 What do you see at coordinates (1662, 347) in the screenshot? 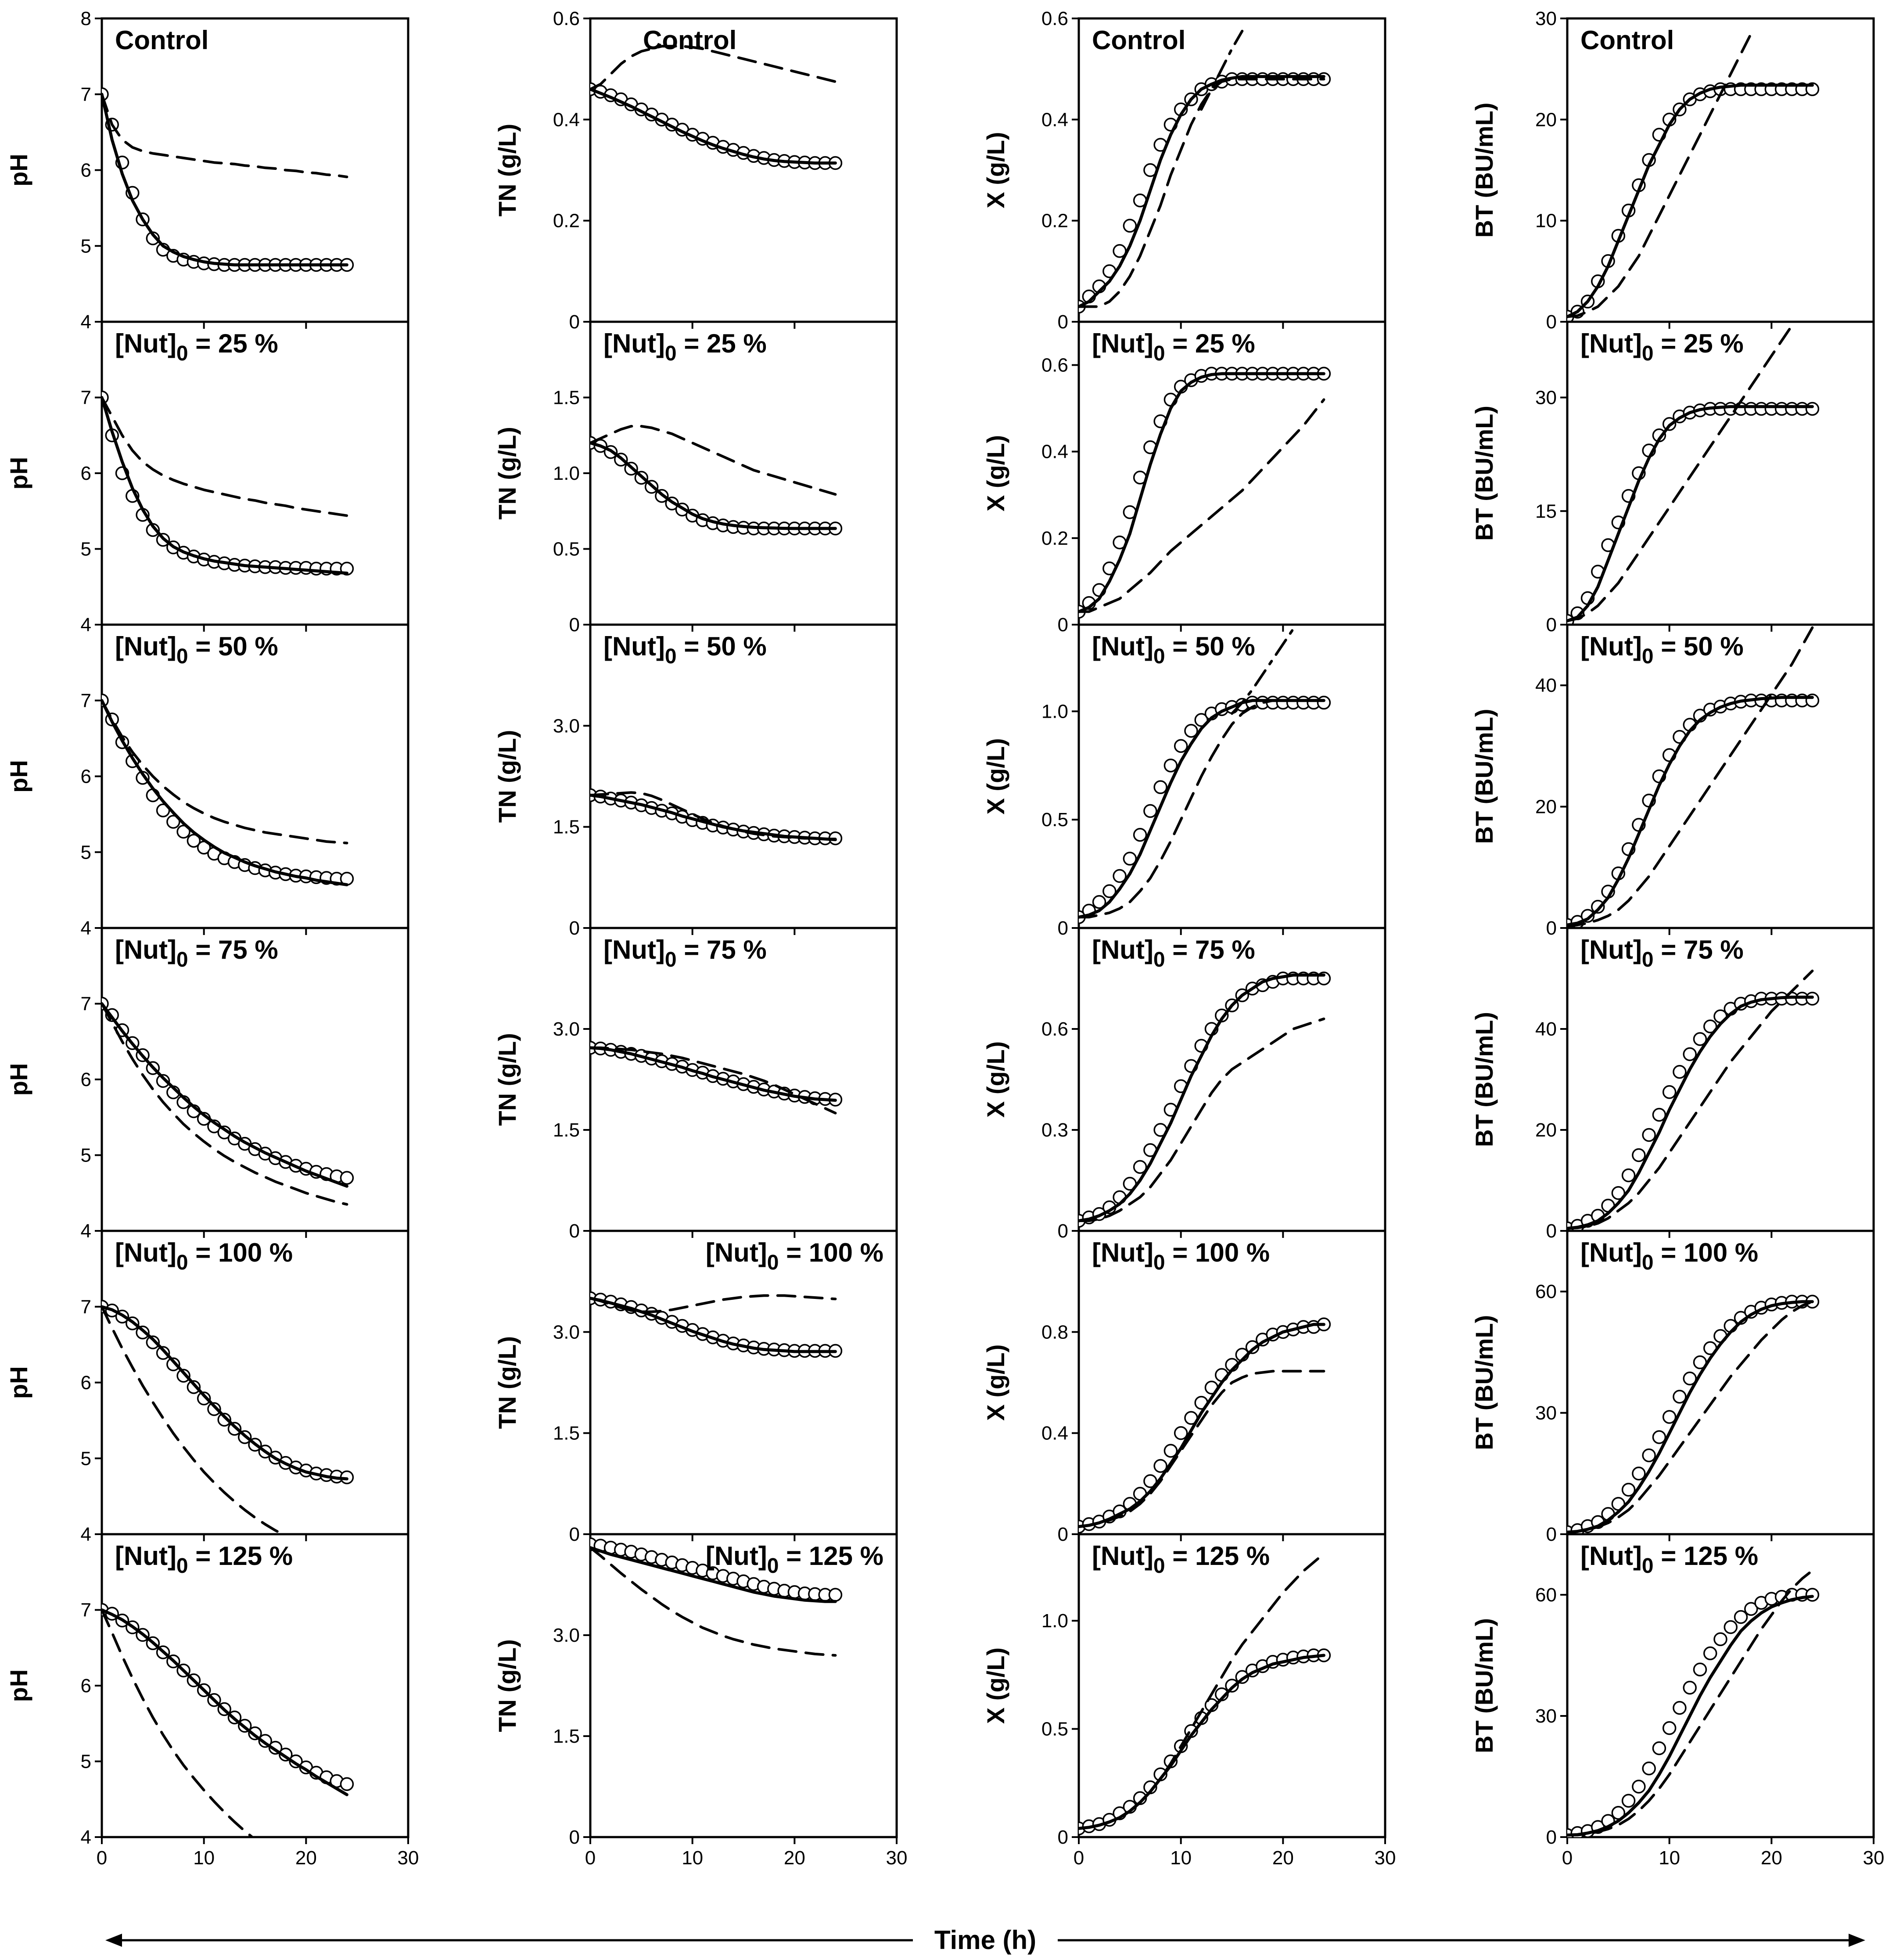
I see `panel-title: [Nut]0 = 25 %` at bounding box center [1662, 347].